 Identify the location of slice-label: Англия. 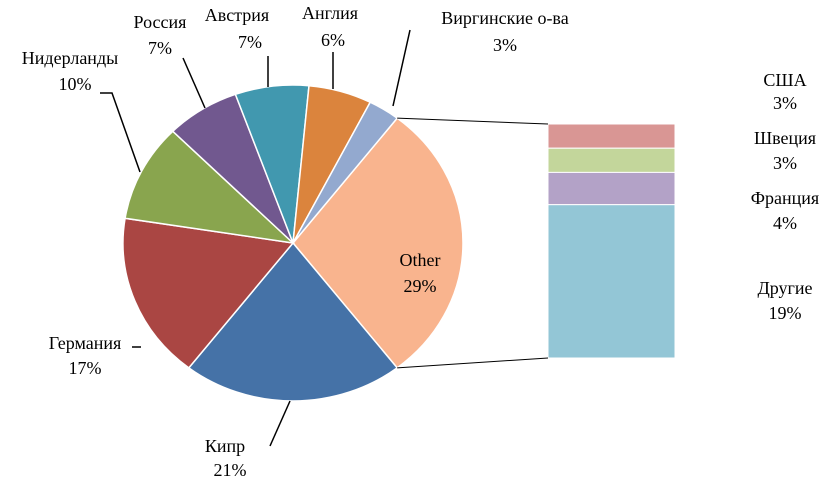
(330, 13).